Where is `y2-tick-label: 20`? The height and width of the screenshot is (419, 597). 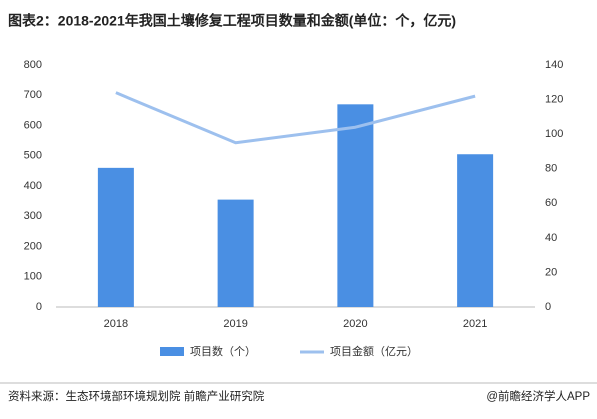
y2-tick-label: 20 is located at coordinates (551, 272).